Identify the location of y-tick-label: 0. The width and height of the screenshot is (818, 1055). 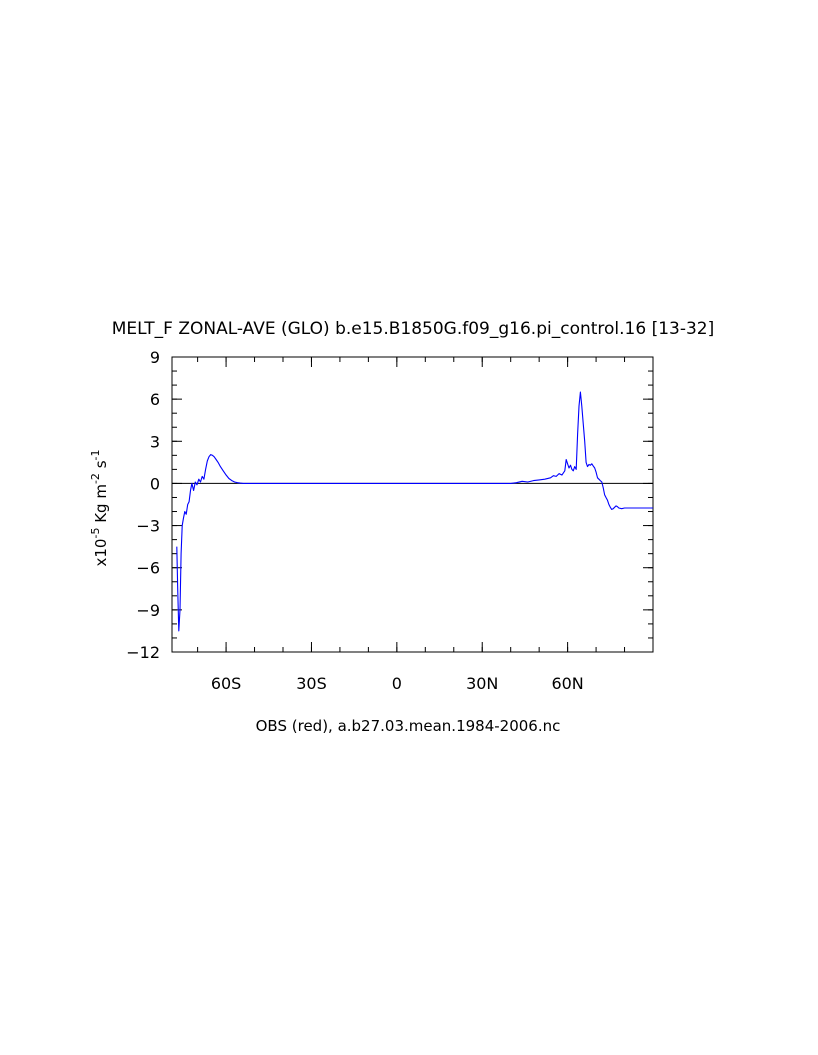
(155, 483).